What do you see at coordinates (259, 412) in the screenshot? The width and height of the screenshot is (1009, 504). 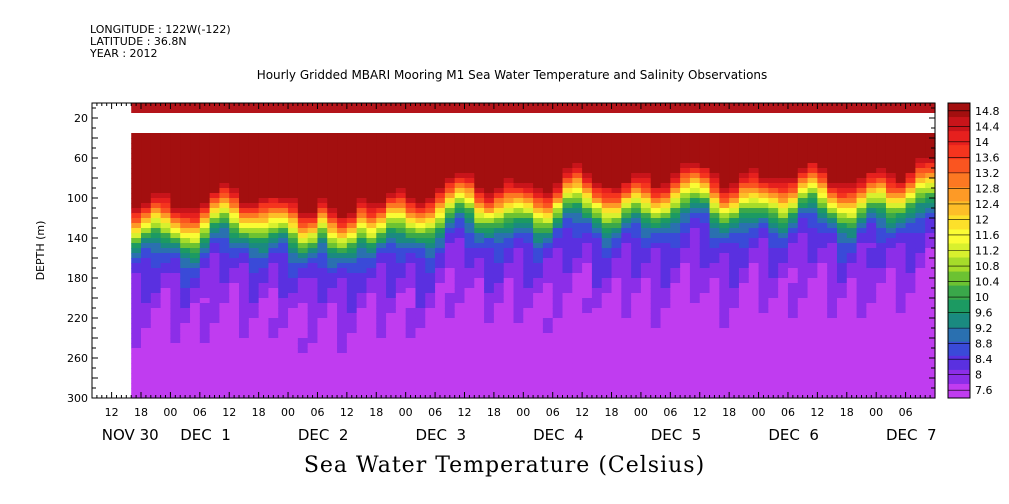 I see `x-tick-label: 18` at bounding box center [259, 412].